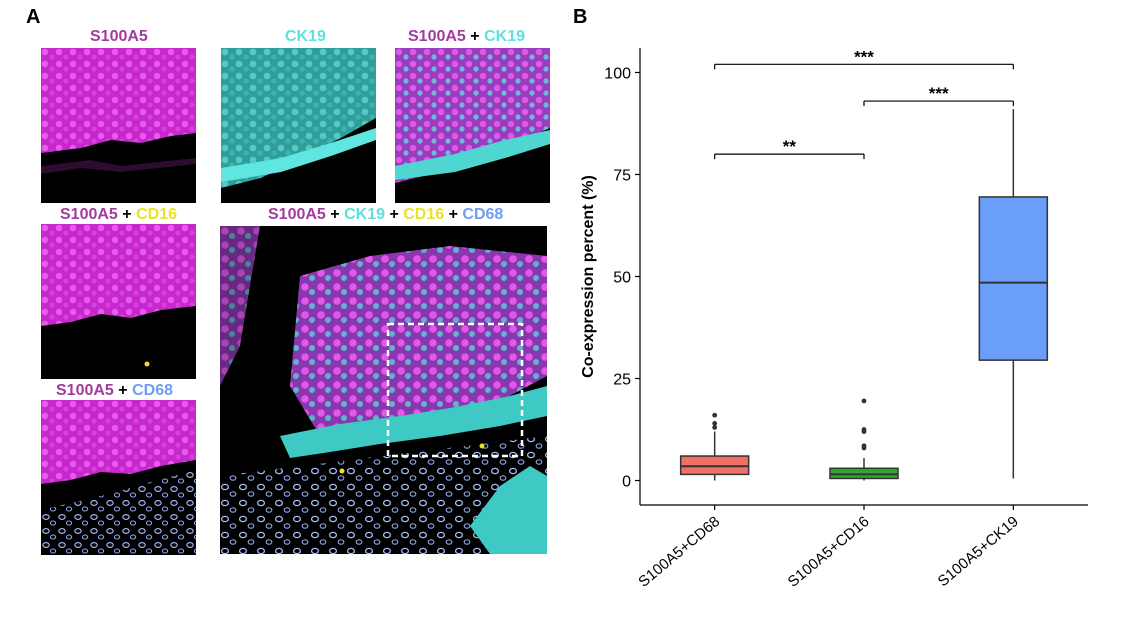 This screenshot has width=1129, height=636. What do you see at coordinates (790, 146) in the screenshot?
I see `sig-label: **` at bounding box center [790, 146].